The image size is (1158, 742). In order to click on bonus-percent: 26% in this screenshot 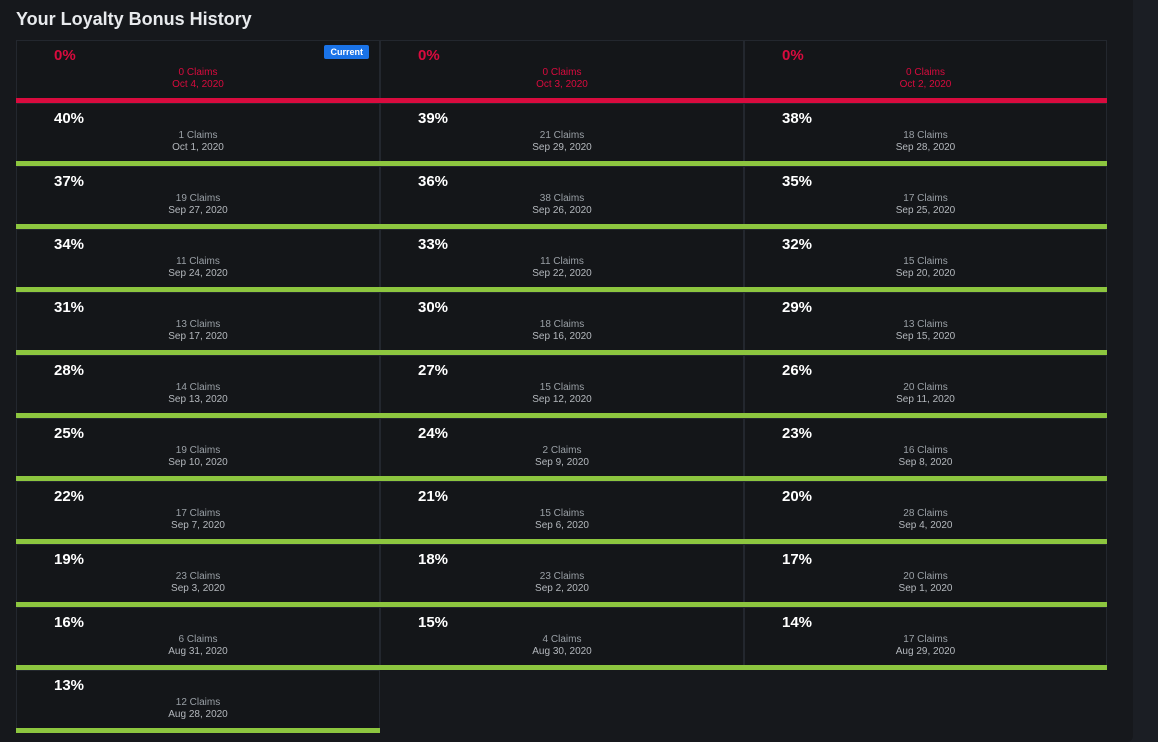, I will do `click(797, 370)`.